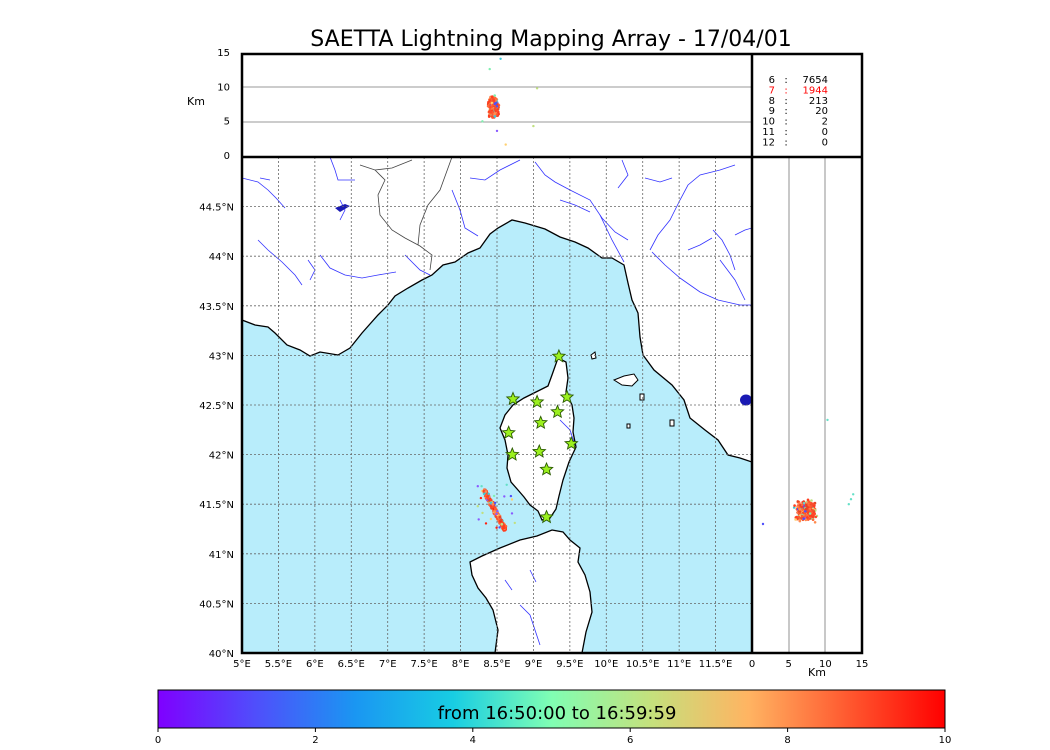 This screenshot has width=1050, height=750. I want to click on altitude-right-x-ticks: 0 5 10 15, so click(809, 664).